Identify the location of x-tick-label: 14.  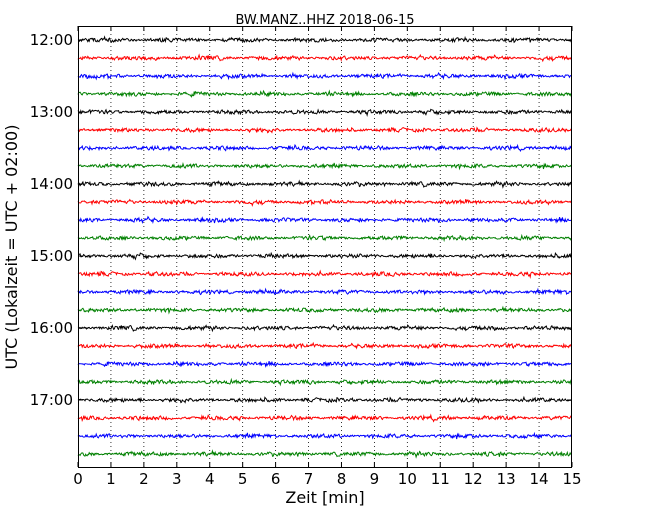
(539, 479).